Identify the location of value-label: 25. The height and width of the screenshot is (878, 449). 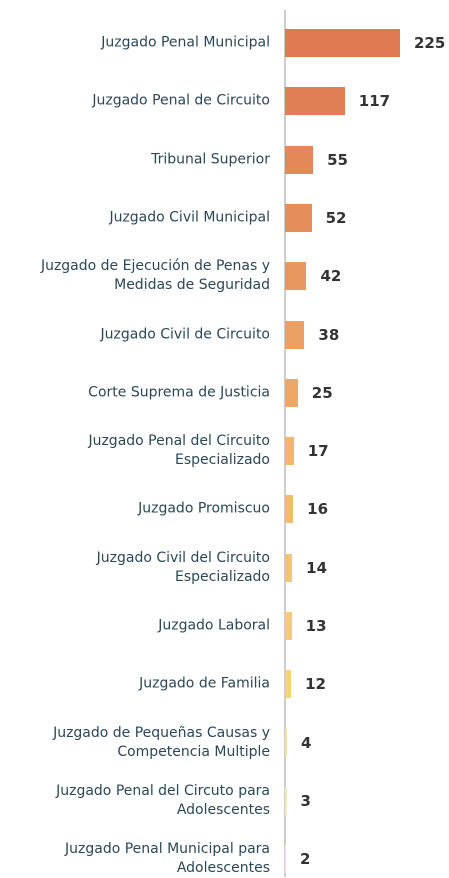
(322, 392).